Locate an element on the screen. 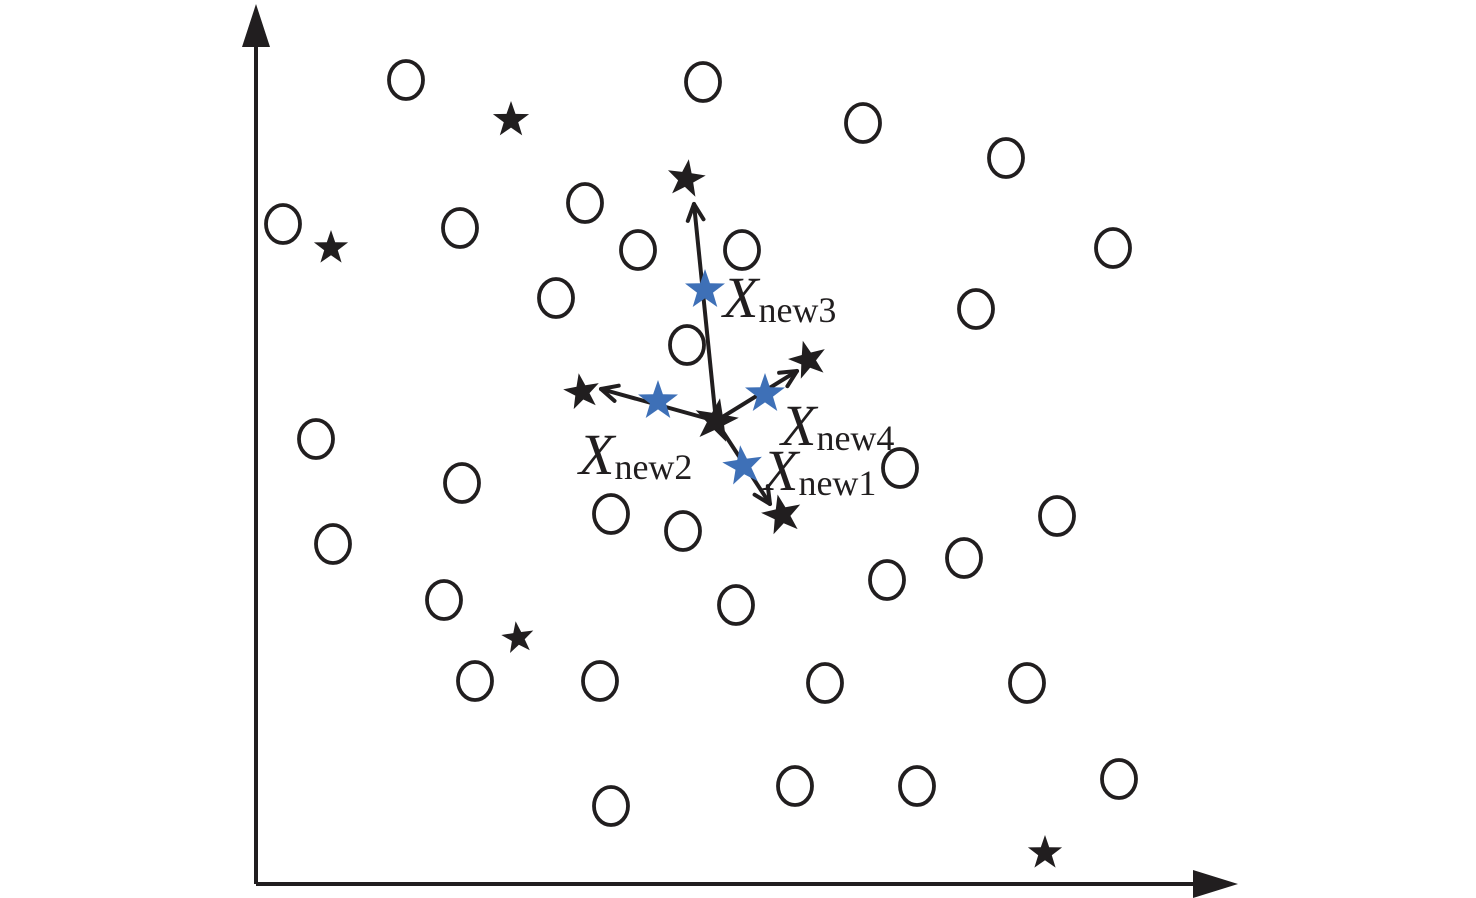 This screenshot has width=1476, height=898. label-xnew4: Xnew4 is located at coordinates (836, 425).